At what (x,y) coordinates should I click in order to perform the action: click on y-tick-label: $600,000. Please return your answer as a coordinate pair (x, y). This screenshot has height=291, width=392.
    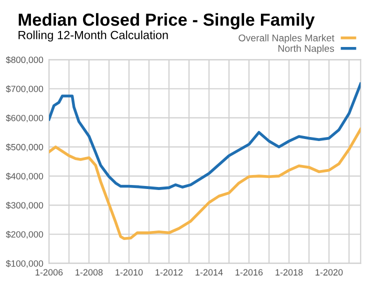
    Looking at the image, I should click on (25, 118).